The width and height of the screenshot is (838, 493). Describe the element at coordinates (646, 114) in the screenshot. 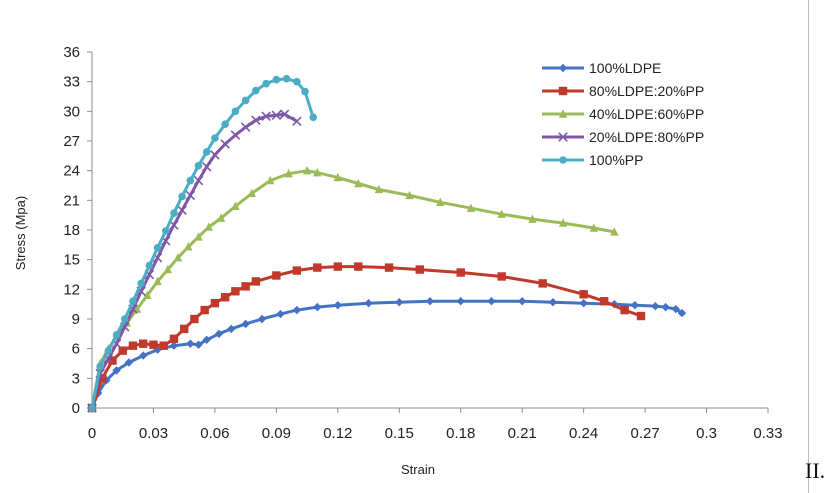

I see `legend-label: 40%LDPE:60%PP` at that location.